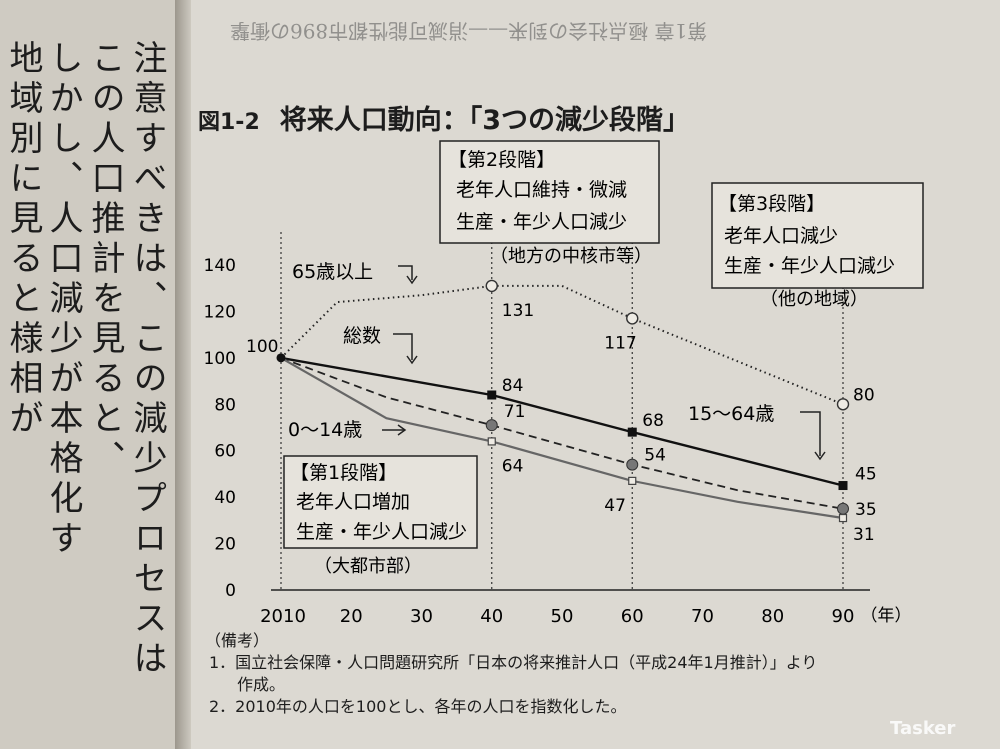  What do you see at coordinates (814, 299) in the screenshot?
I see `stage-3-area: （他の地域）` at bounding box center [814, 299].